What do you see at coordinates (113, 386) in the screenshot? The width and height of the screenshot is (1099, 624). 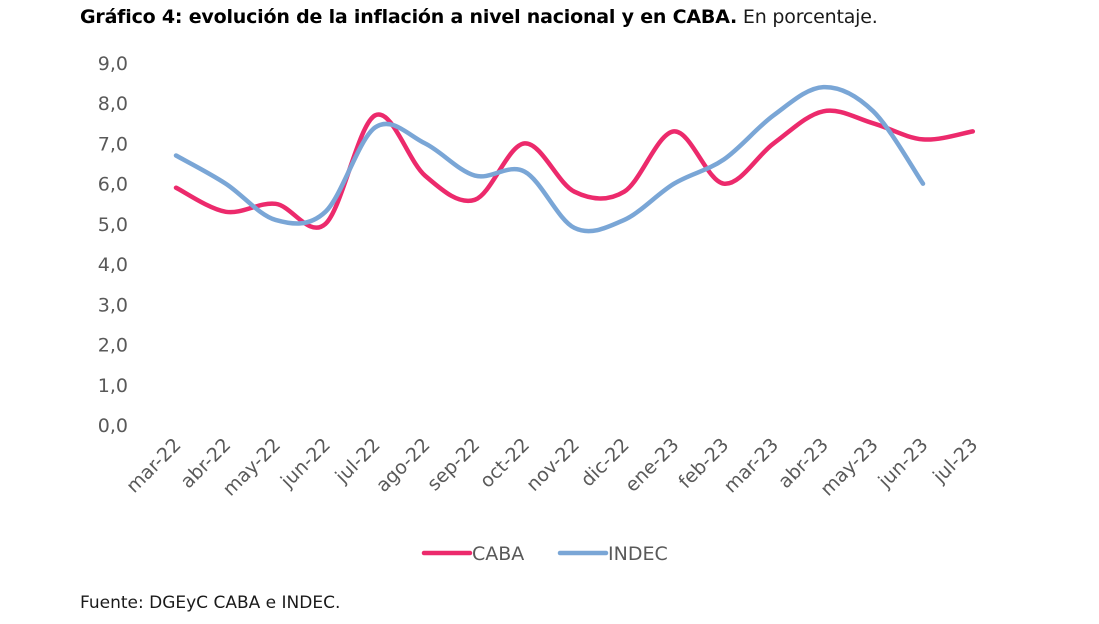 I see `y-tick-label: 1,0` at bounding box center [113, 386].